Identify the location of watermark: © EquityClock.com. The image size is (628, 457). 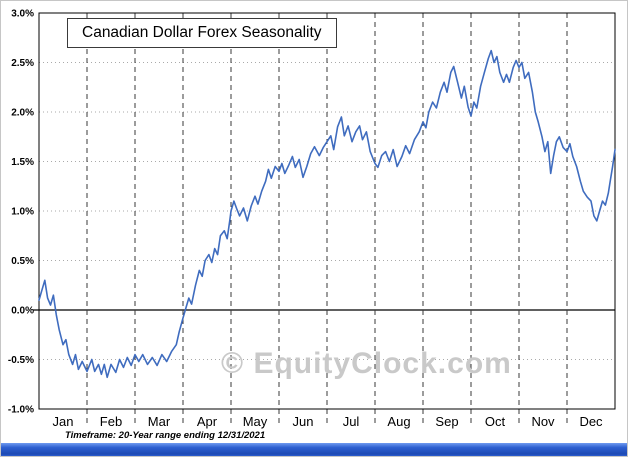
(366, 363).